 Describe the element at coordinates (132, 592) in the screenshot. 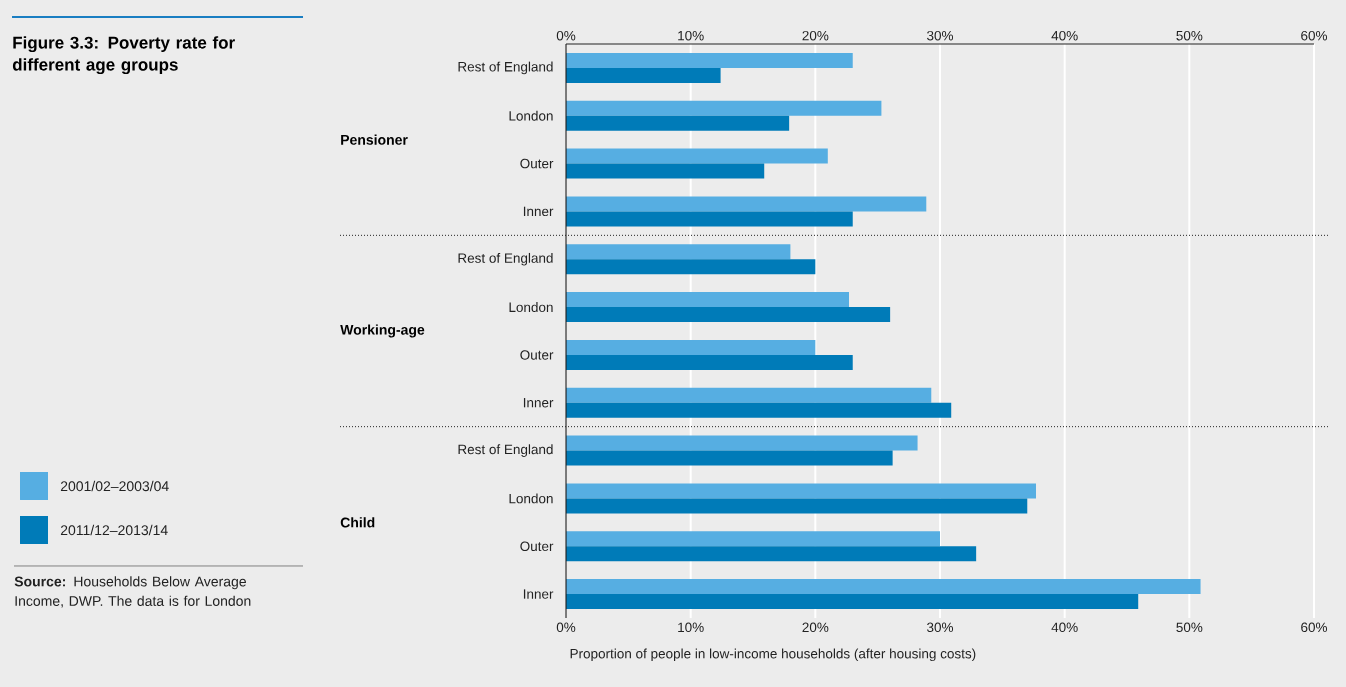

I see `text: Source: Households Below Average Income, DWP. The data is for London` at that location.